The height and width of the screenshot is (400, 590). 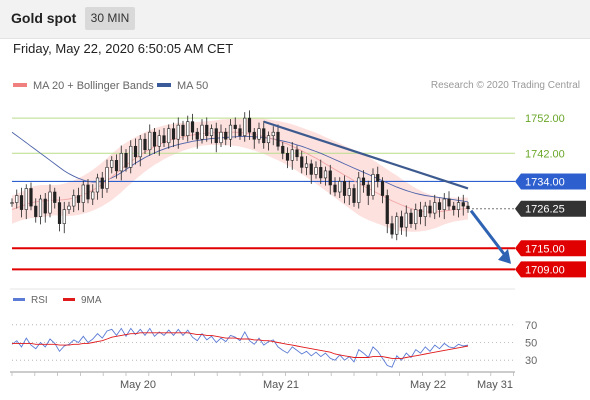 What do you see at coordinates (550, 181) in the screenshot?
I see `level-tag-1734.00` at bounding box center [550, 181].